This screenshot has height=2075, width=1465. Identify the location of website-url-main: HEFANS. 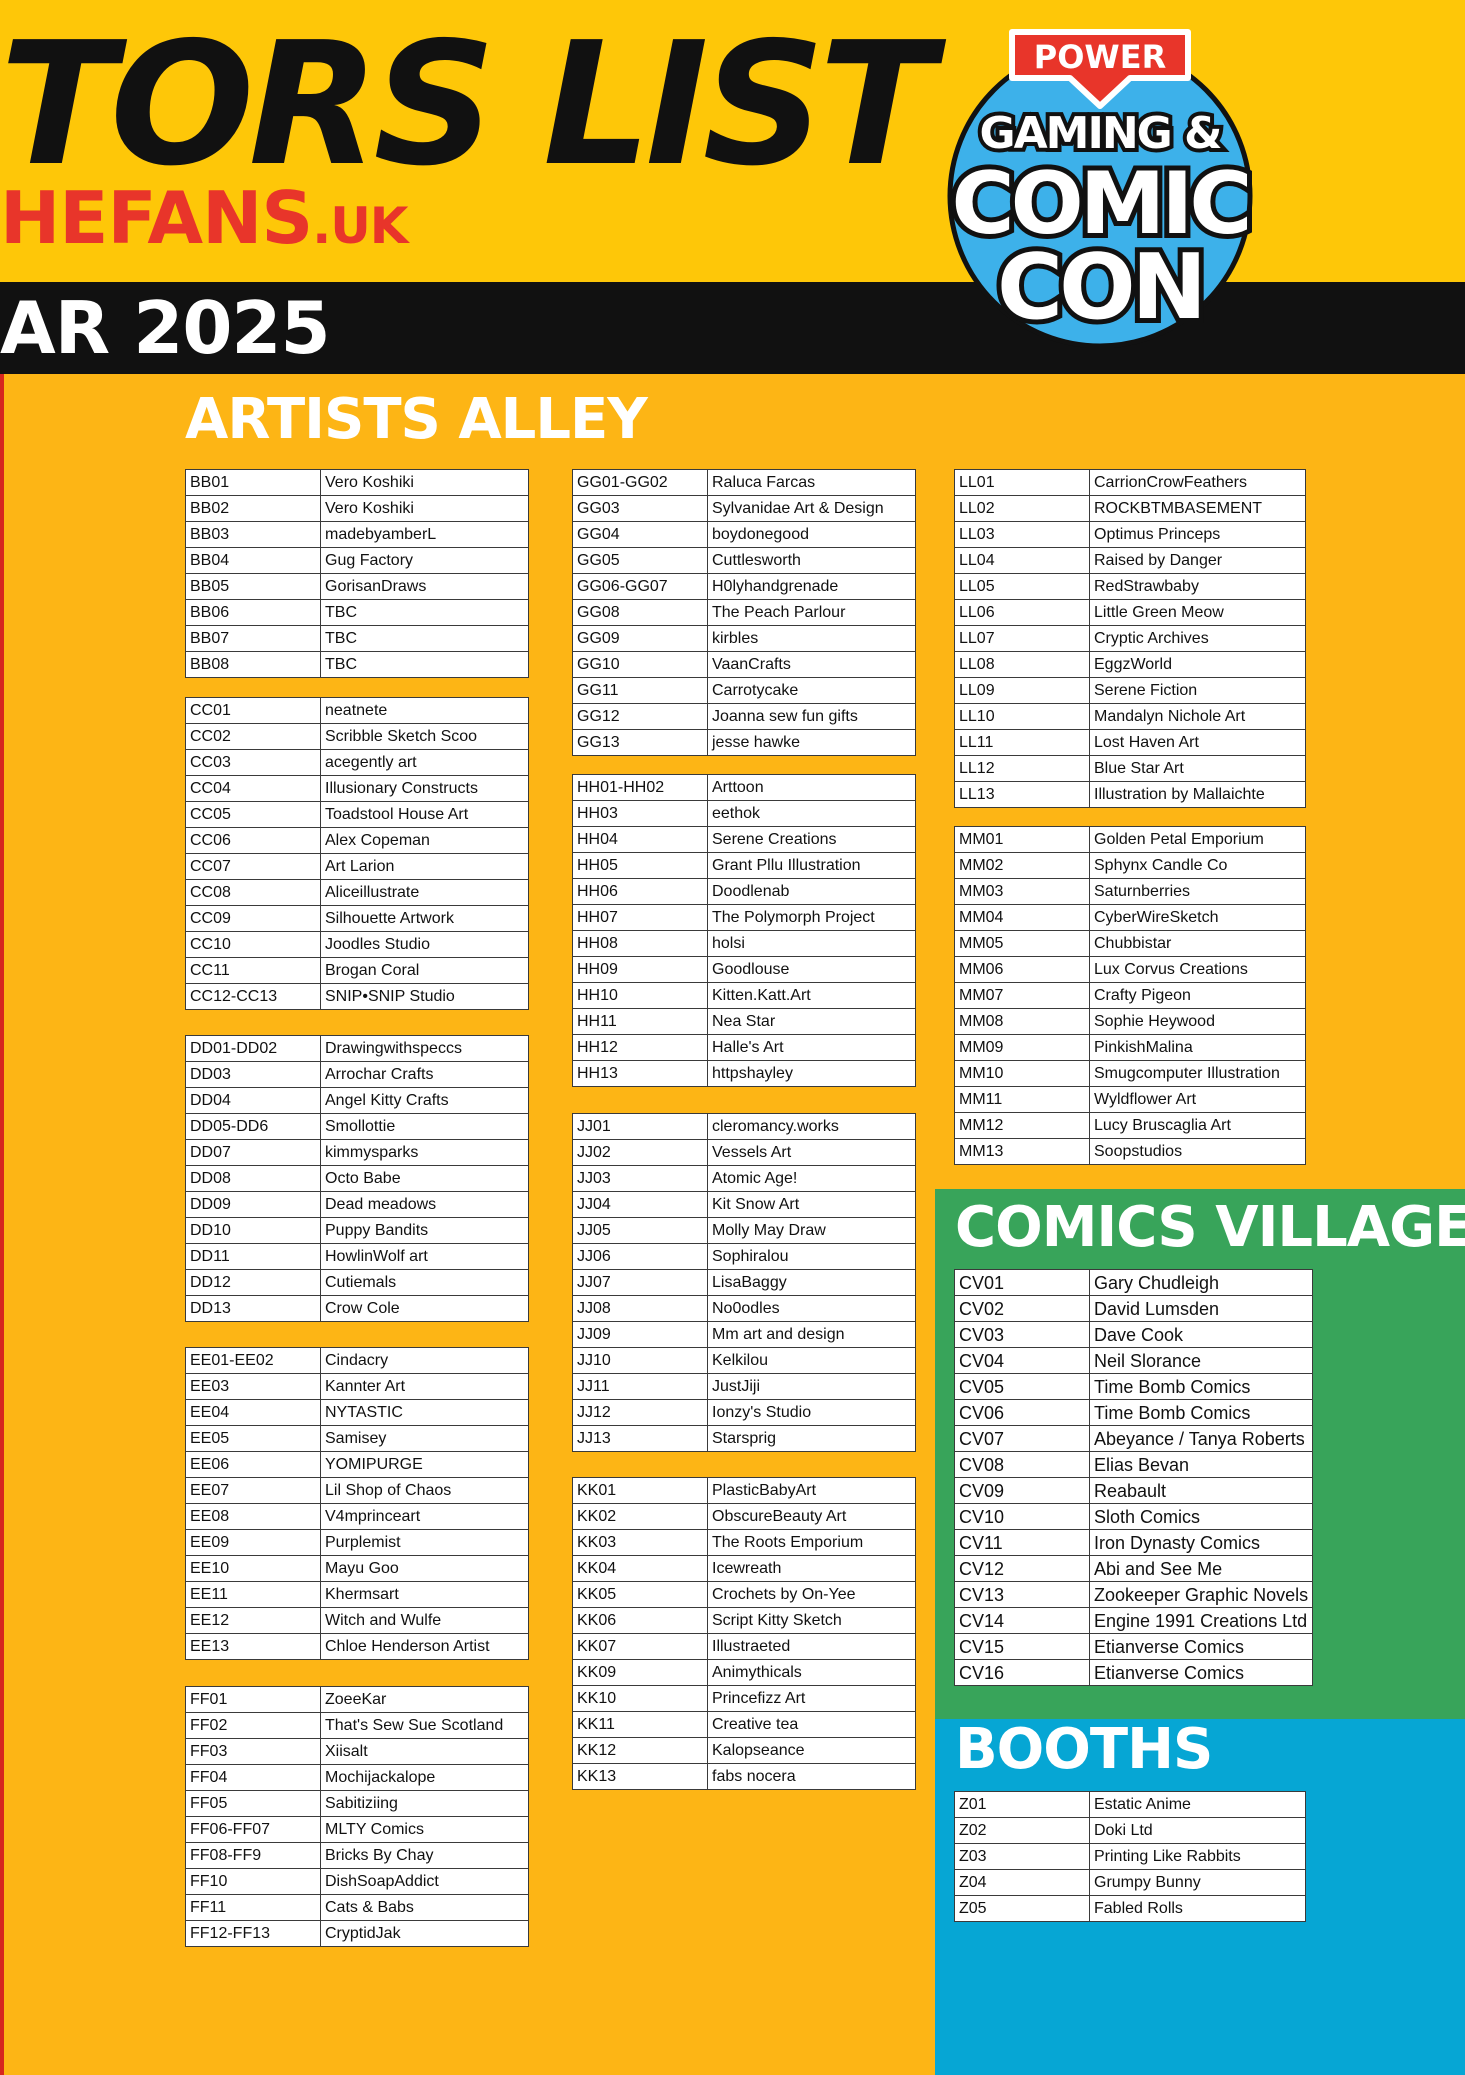
(156, 218).